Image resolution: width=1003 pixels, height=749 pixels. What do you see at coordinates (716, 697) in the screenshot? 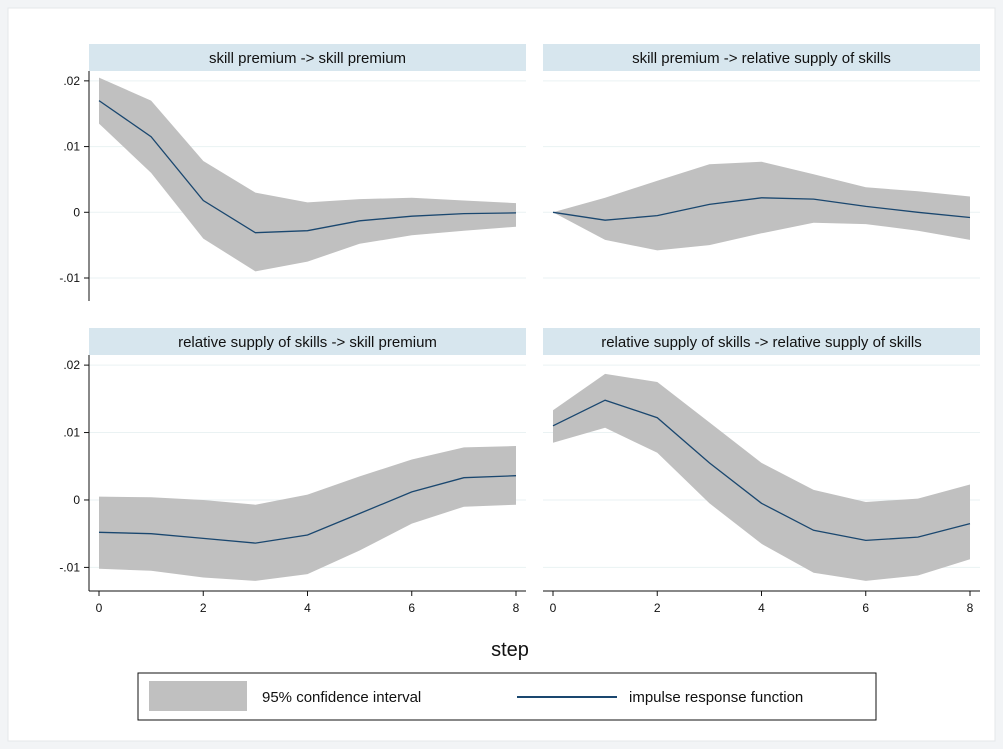
I see `legend-line-label: impulse response function` at bounding box center [716, 697].